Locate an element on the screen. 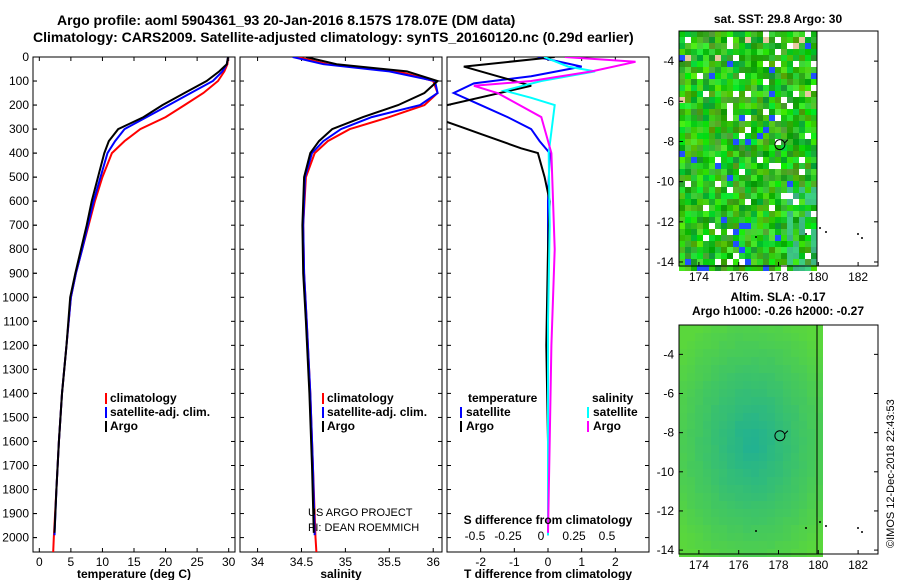  salinity-profile-series-climatology is located at coordinates (367, 304).